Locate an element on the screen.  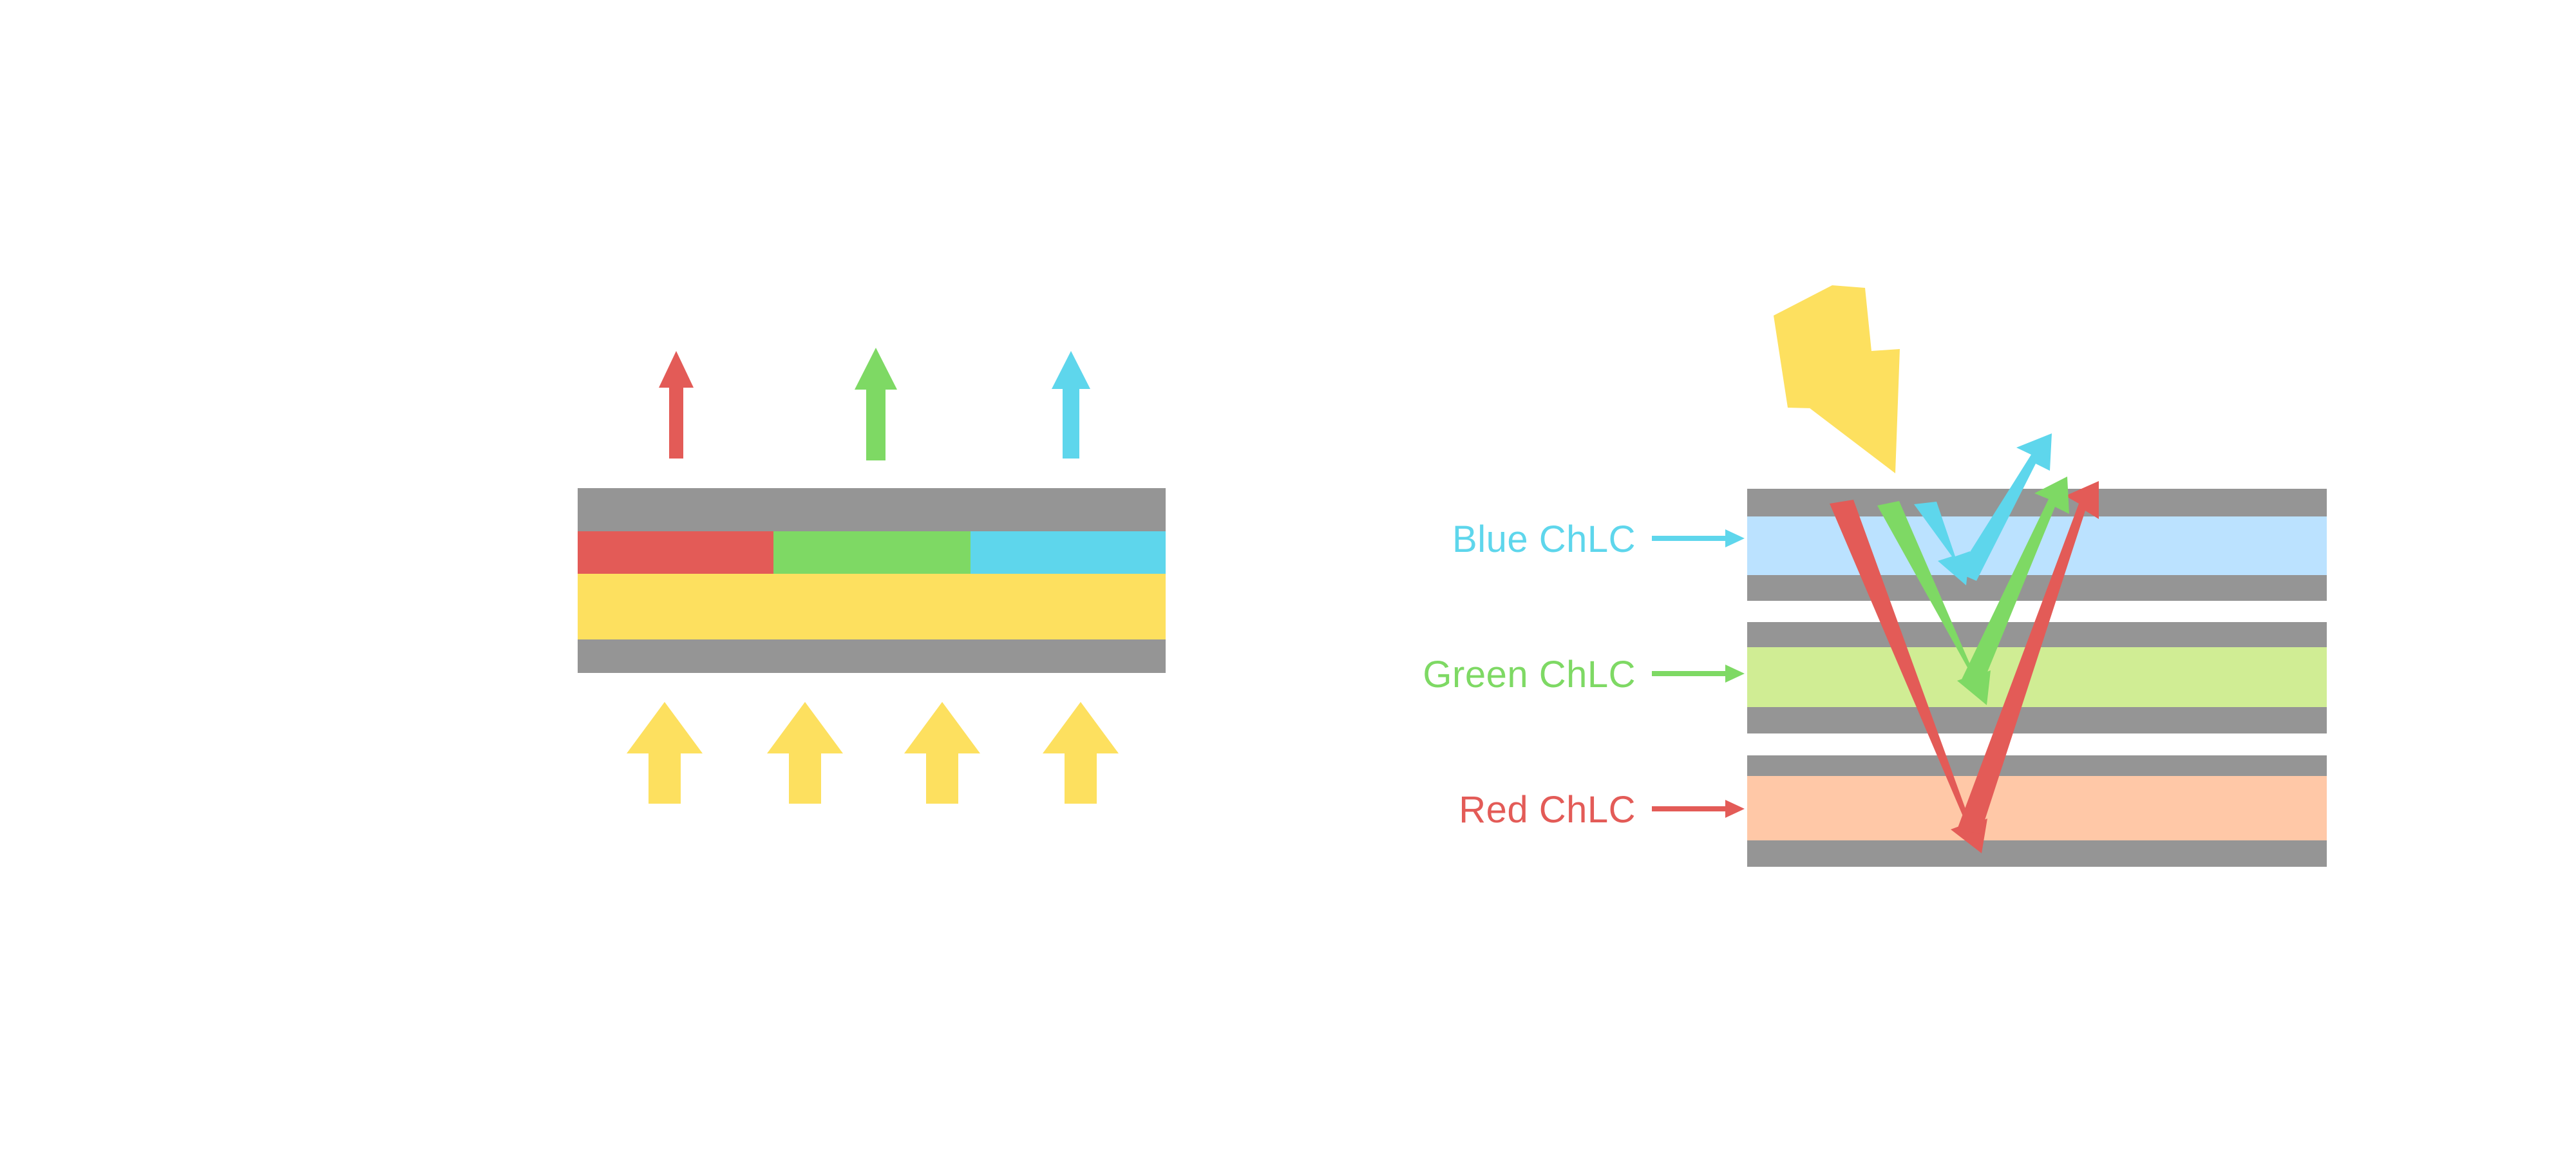
red-cell-top-electrode is located at coordinates (2037, 765).